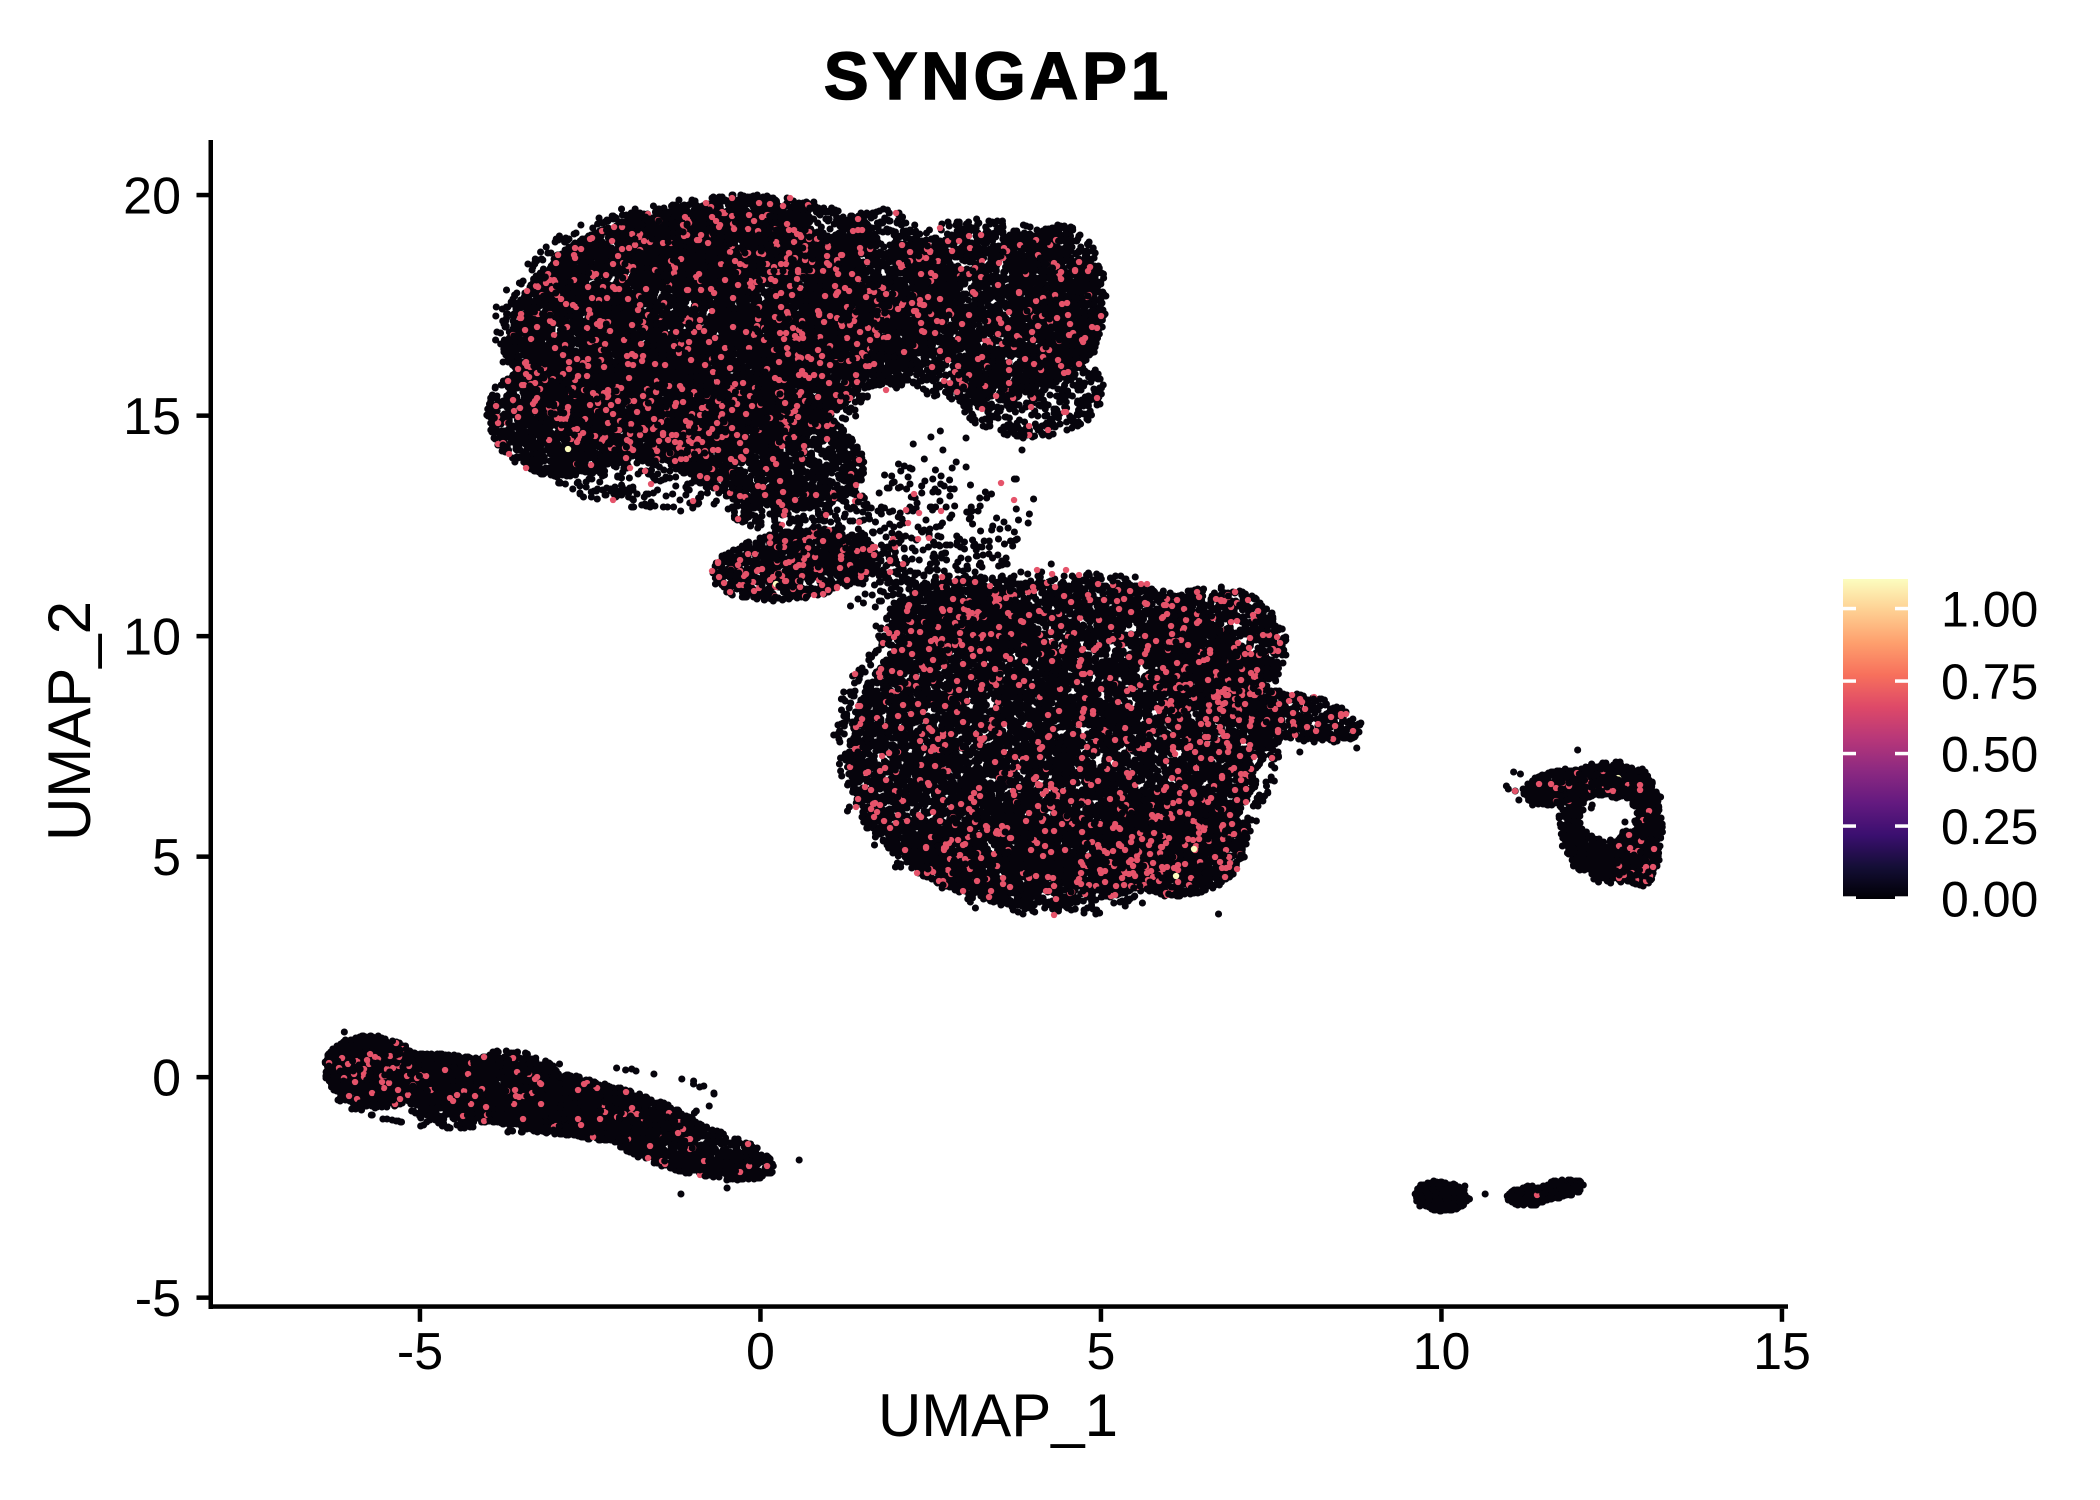 This screenshot has width=2100, height=1500. I want to click on svg-text: 0.00, so click(1989, 900).